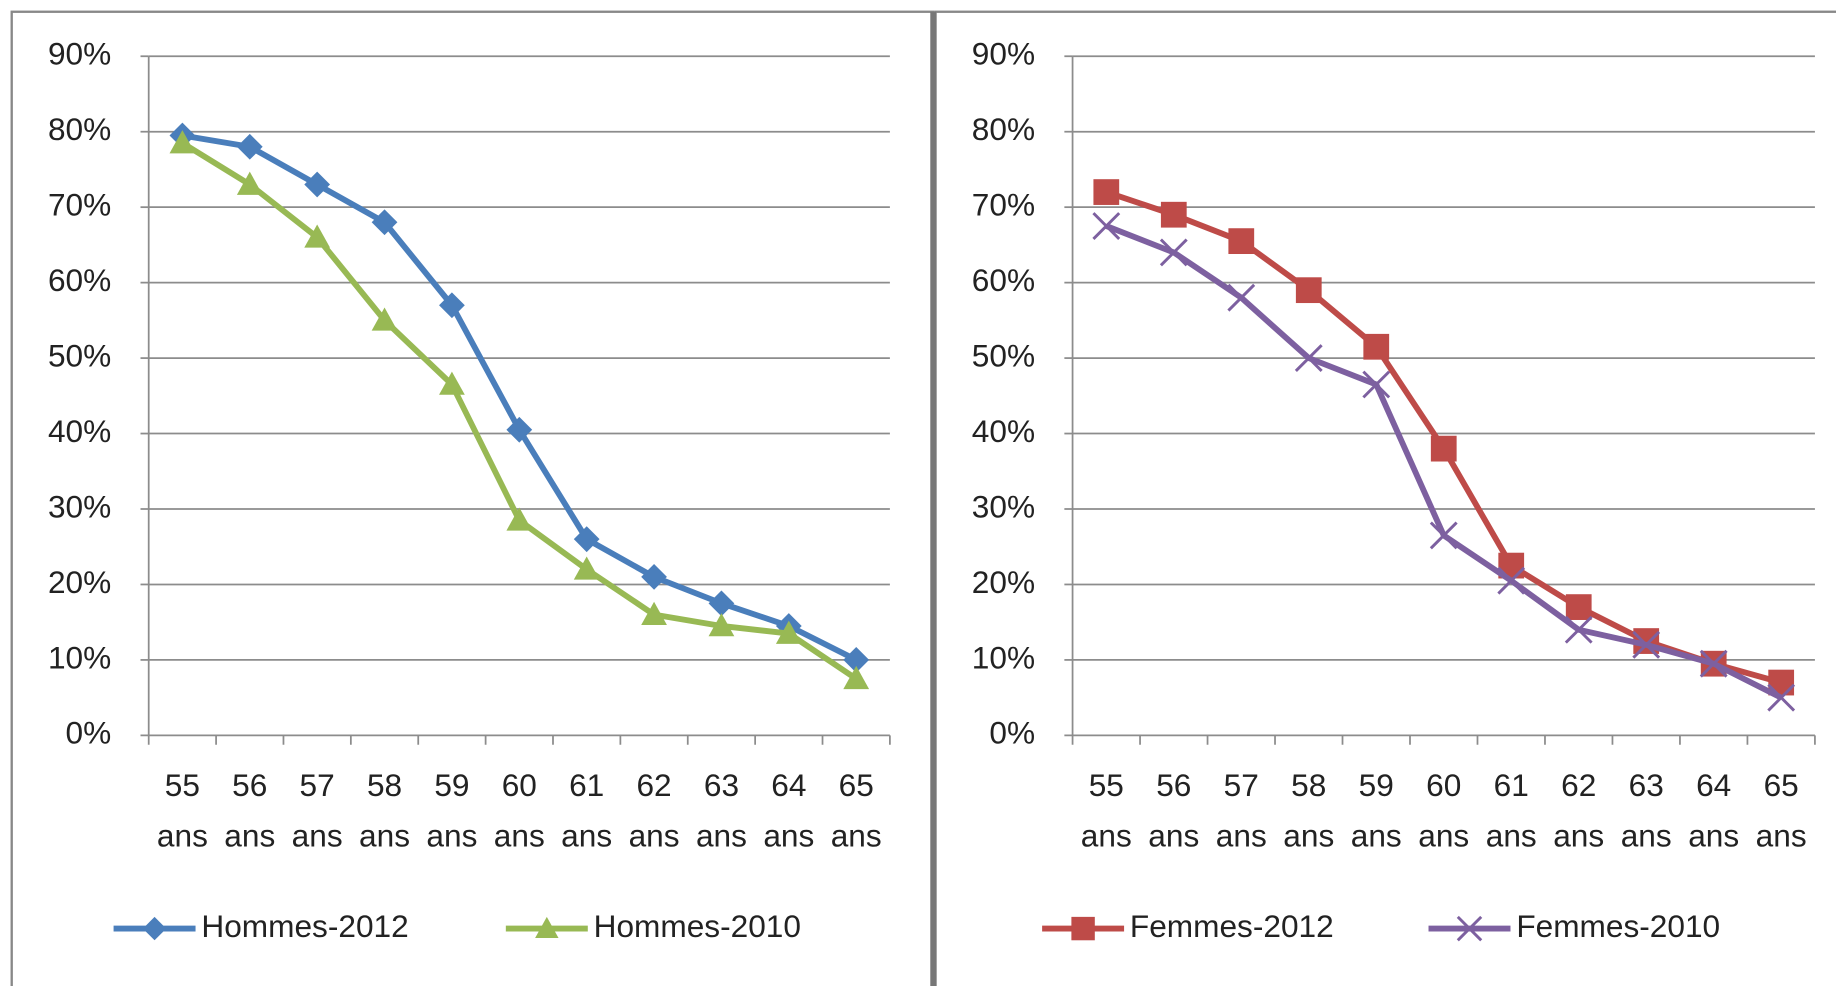 The width and height of the screenshot is (1836, 986). I want to click on legend-label: Femmes-2010, so click(1618, 926).